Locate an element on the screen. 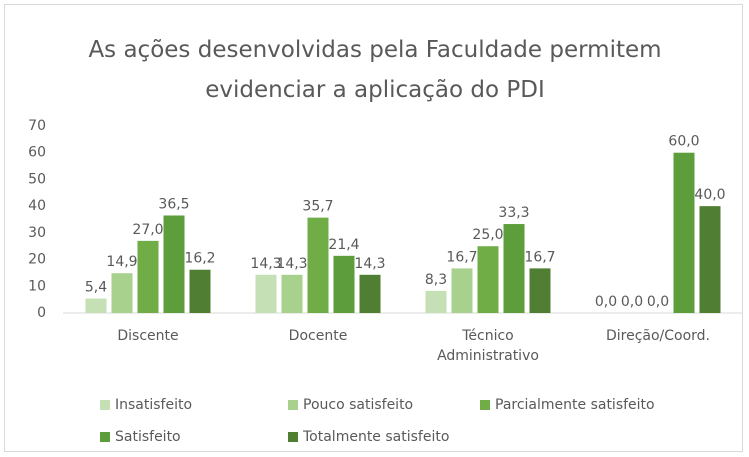 Image resolution: width=749 pixels, height=457 pixels. legend-label: Satisfeito is located at coordinates (148, 437).